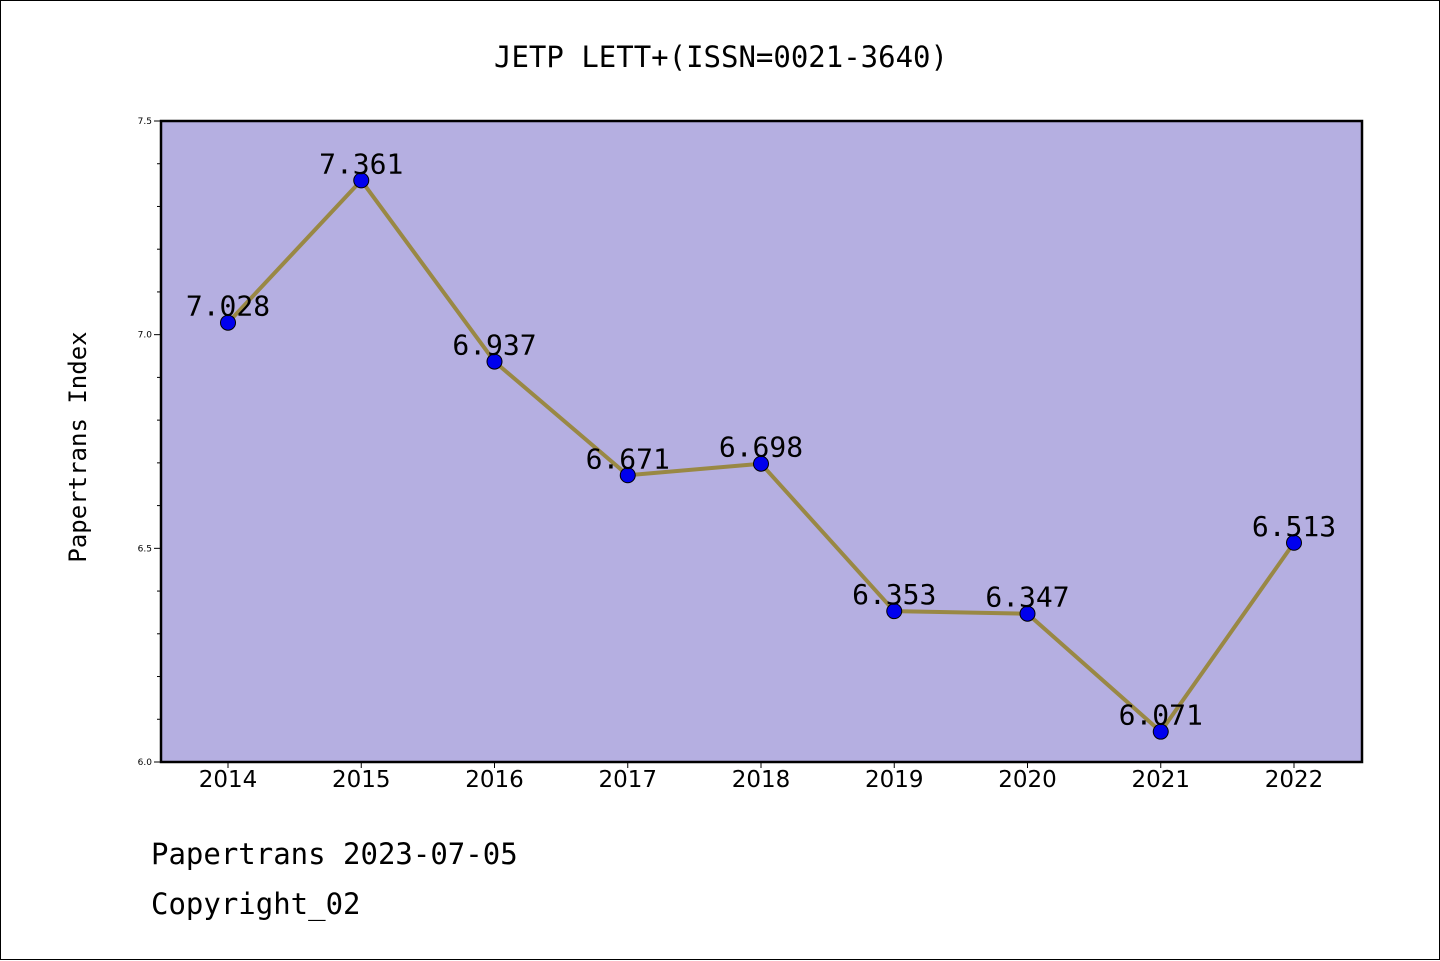  What do you see at coordinates (361, 780) in the screenshot?
I see `x-tick-label: 2015` at bounding box center [361, 780].